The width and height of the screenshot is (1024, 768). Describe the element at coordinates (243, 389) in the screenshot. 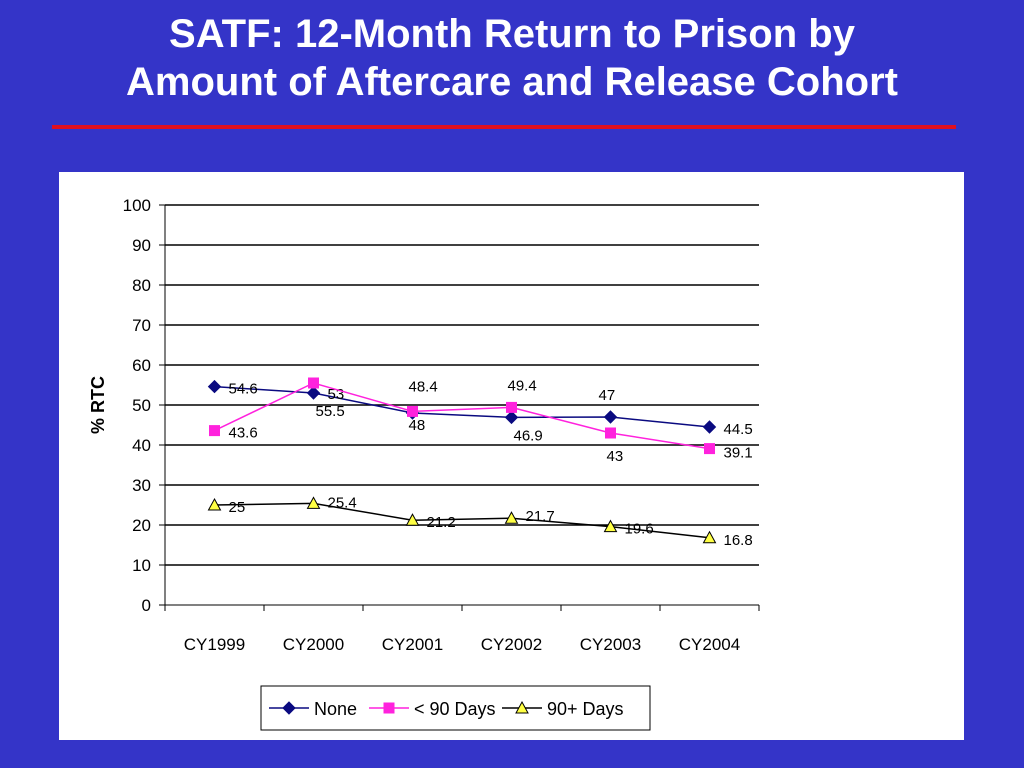

I see `series-0-data-label-0: 54.6` at that location.